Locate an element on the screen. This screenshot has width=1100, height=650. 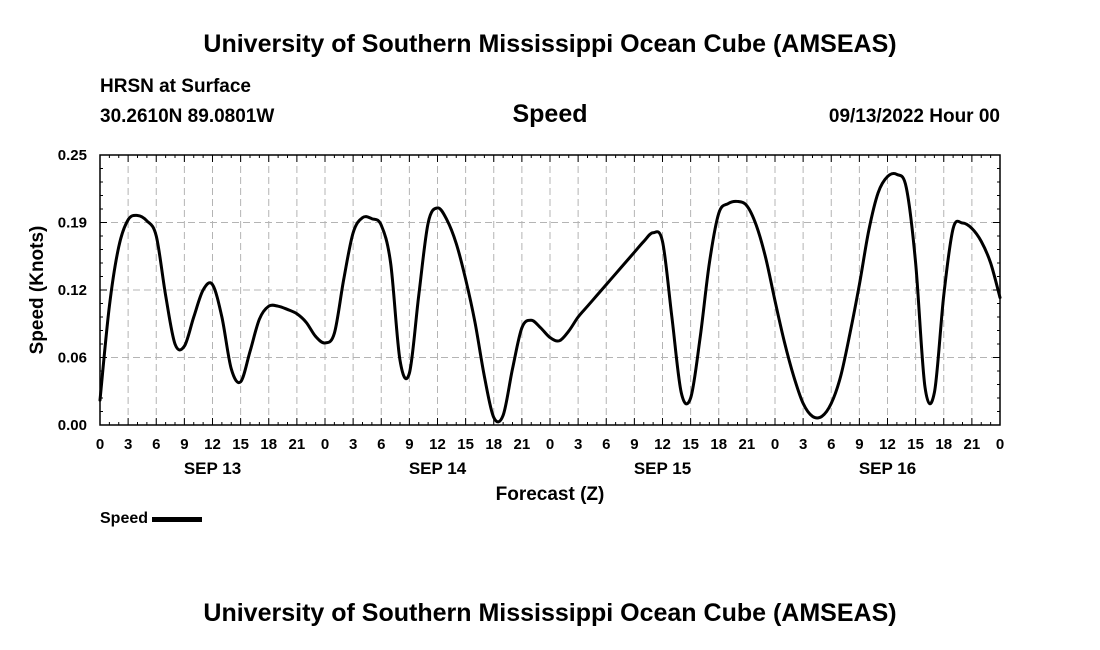
location-label: HRSN at Surface is located at coordinates (175, 86).